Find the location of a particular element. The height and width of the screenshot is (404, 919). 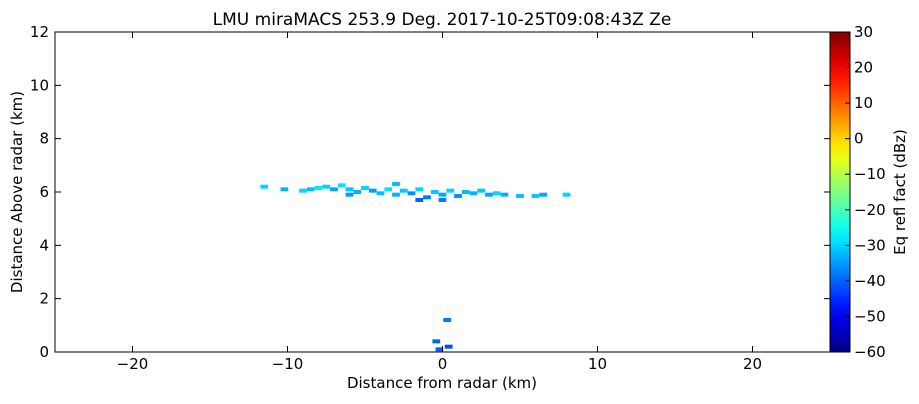

y-tick-label: 10 is located at coordinates (39, 85).